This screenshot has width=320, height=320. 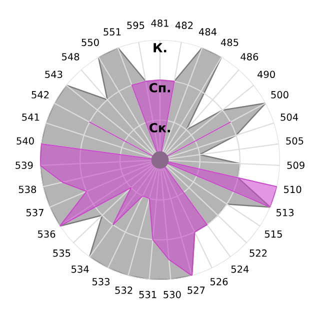 I want to click on spoke-label: 551, so click(x=112, y=32).